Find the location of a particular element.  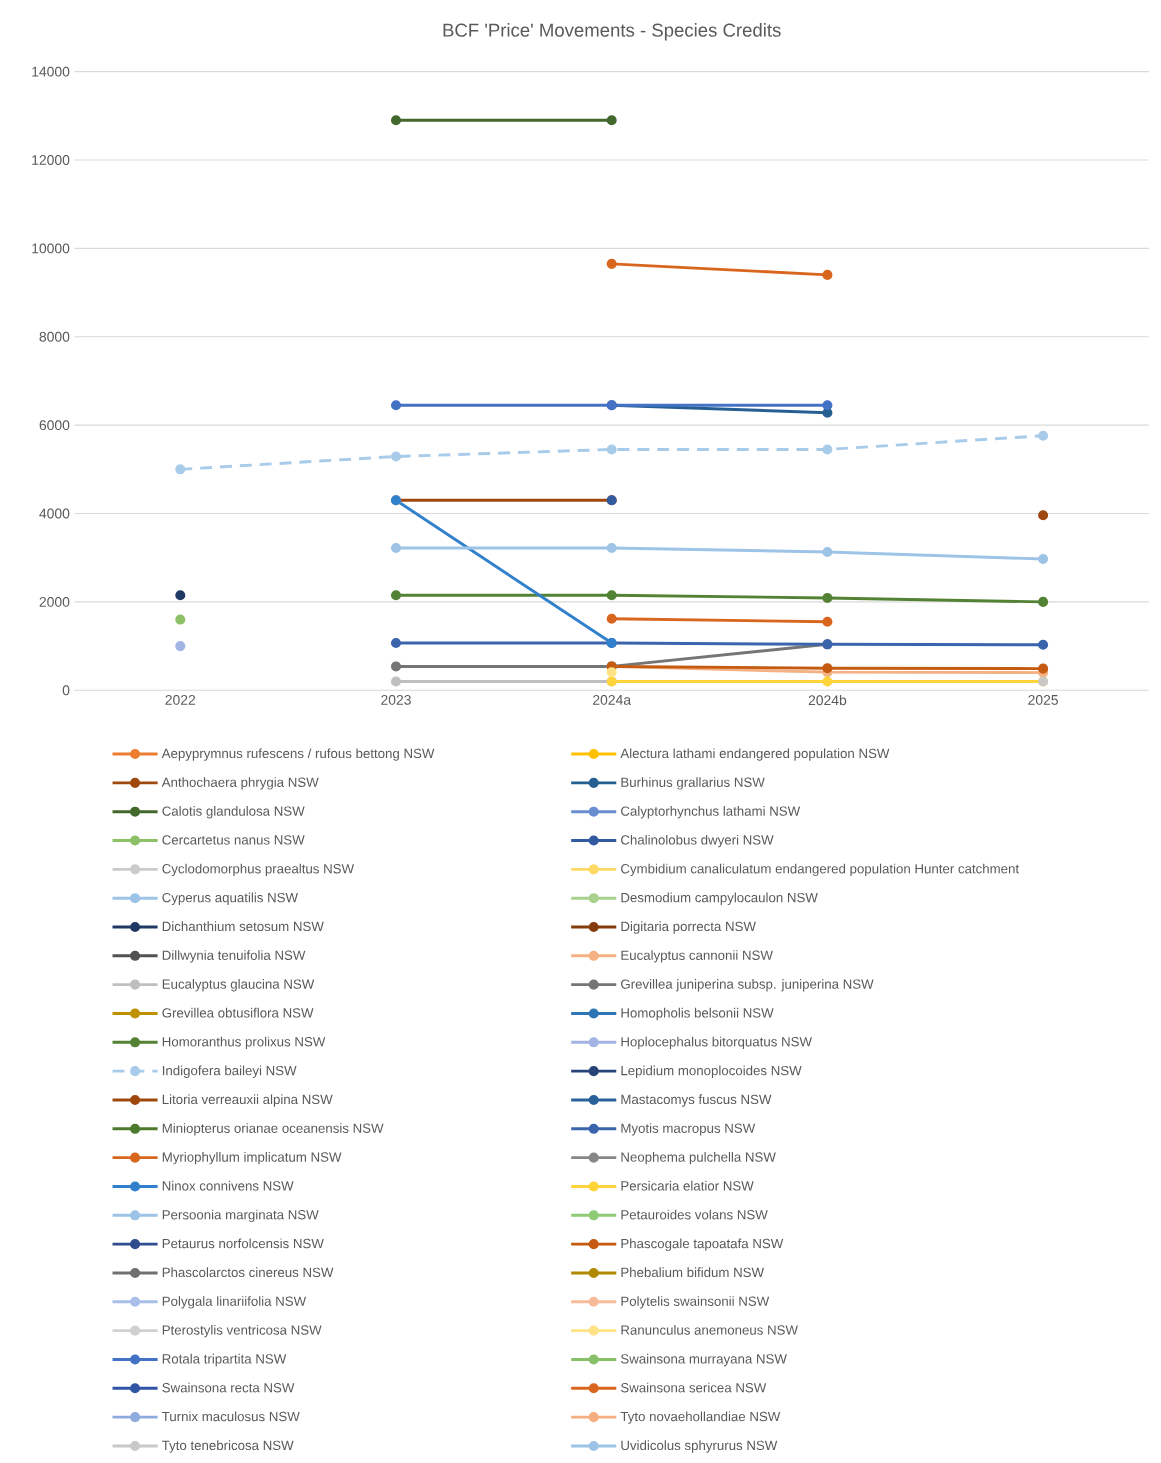

legend-label: Indigofera baileyi NSW is located at coordinates (230, 1071).